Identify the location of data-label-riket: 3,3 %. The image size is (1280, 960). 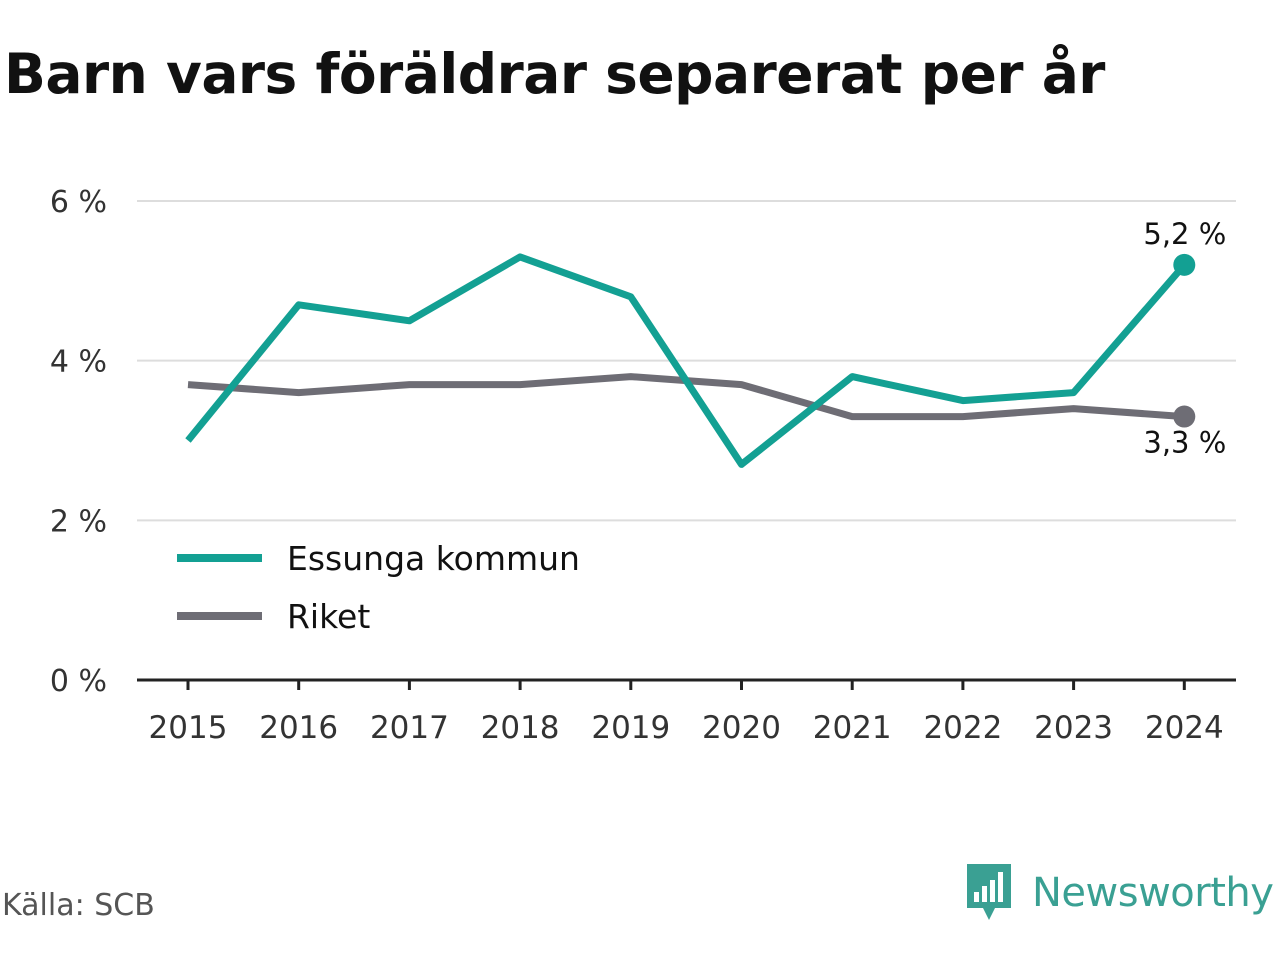
(1184, 443).